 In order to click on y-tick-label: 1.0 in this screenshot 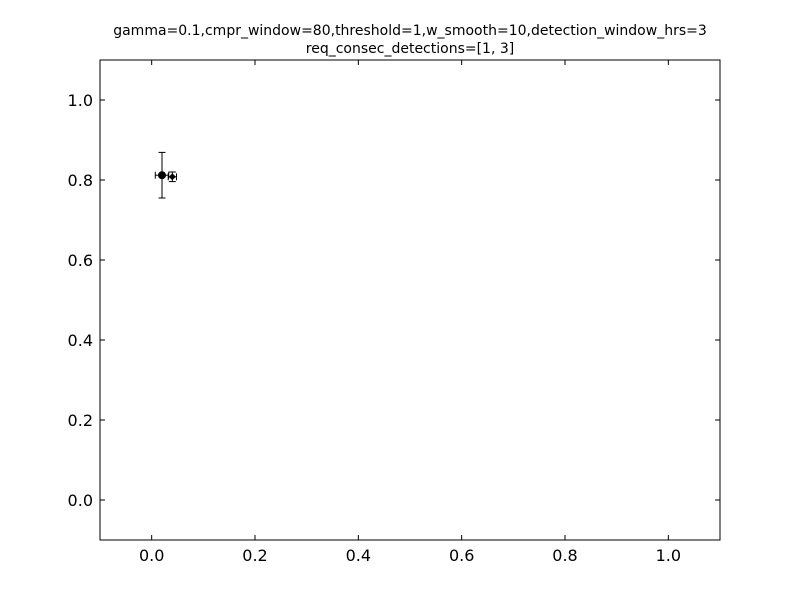, I will do `click(80, 100)`.